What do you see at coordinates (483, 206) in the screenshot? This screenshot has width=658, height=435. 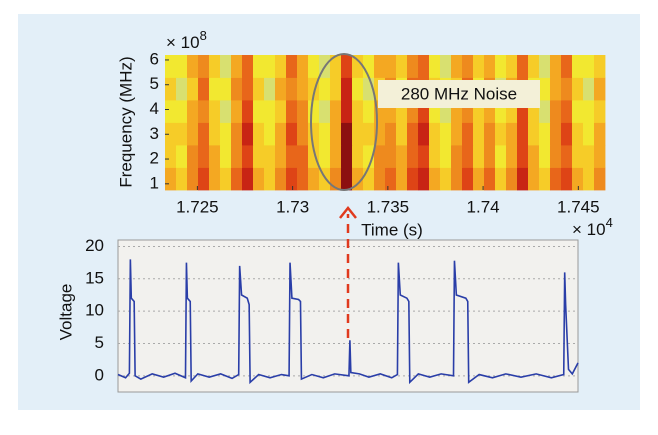 I see `x-tick-label: 1.74` at bounding box center [483, 206].